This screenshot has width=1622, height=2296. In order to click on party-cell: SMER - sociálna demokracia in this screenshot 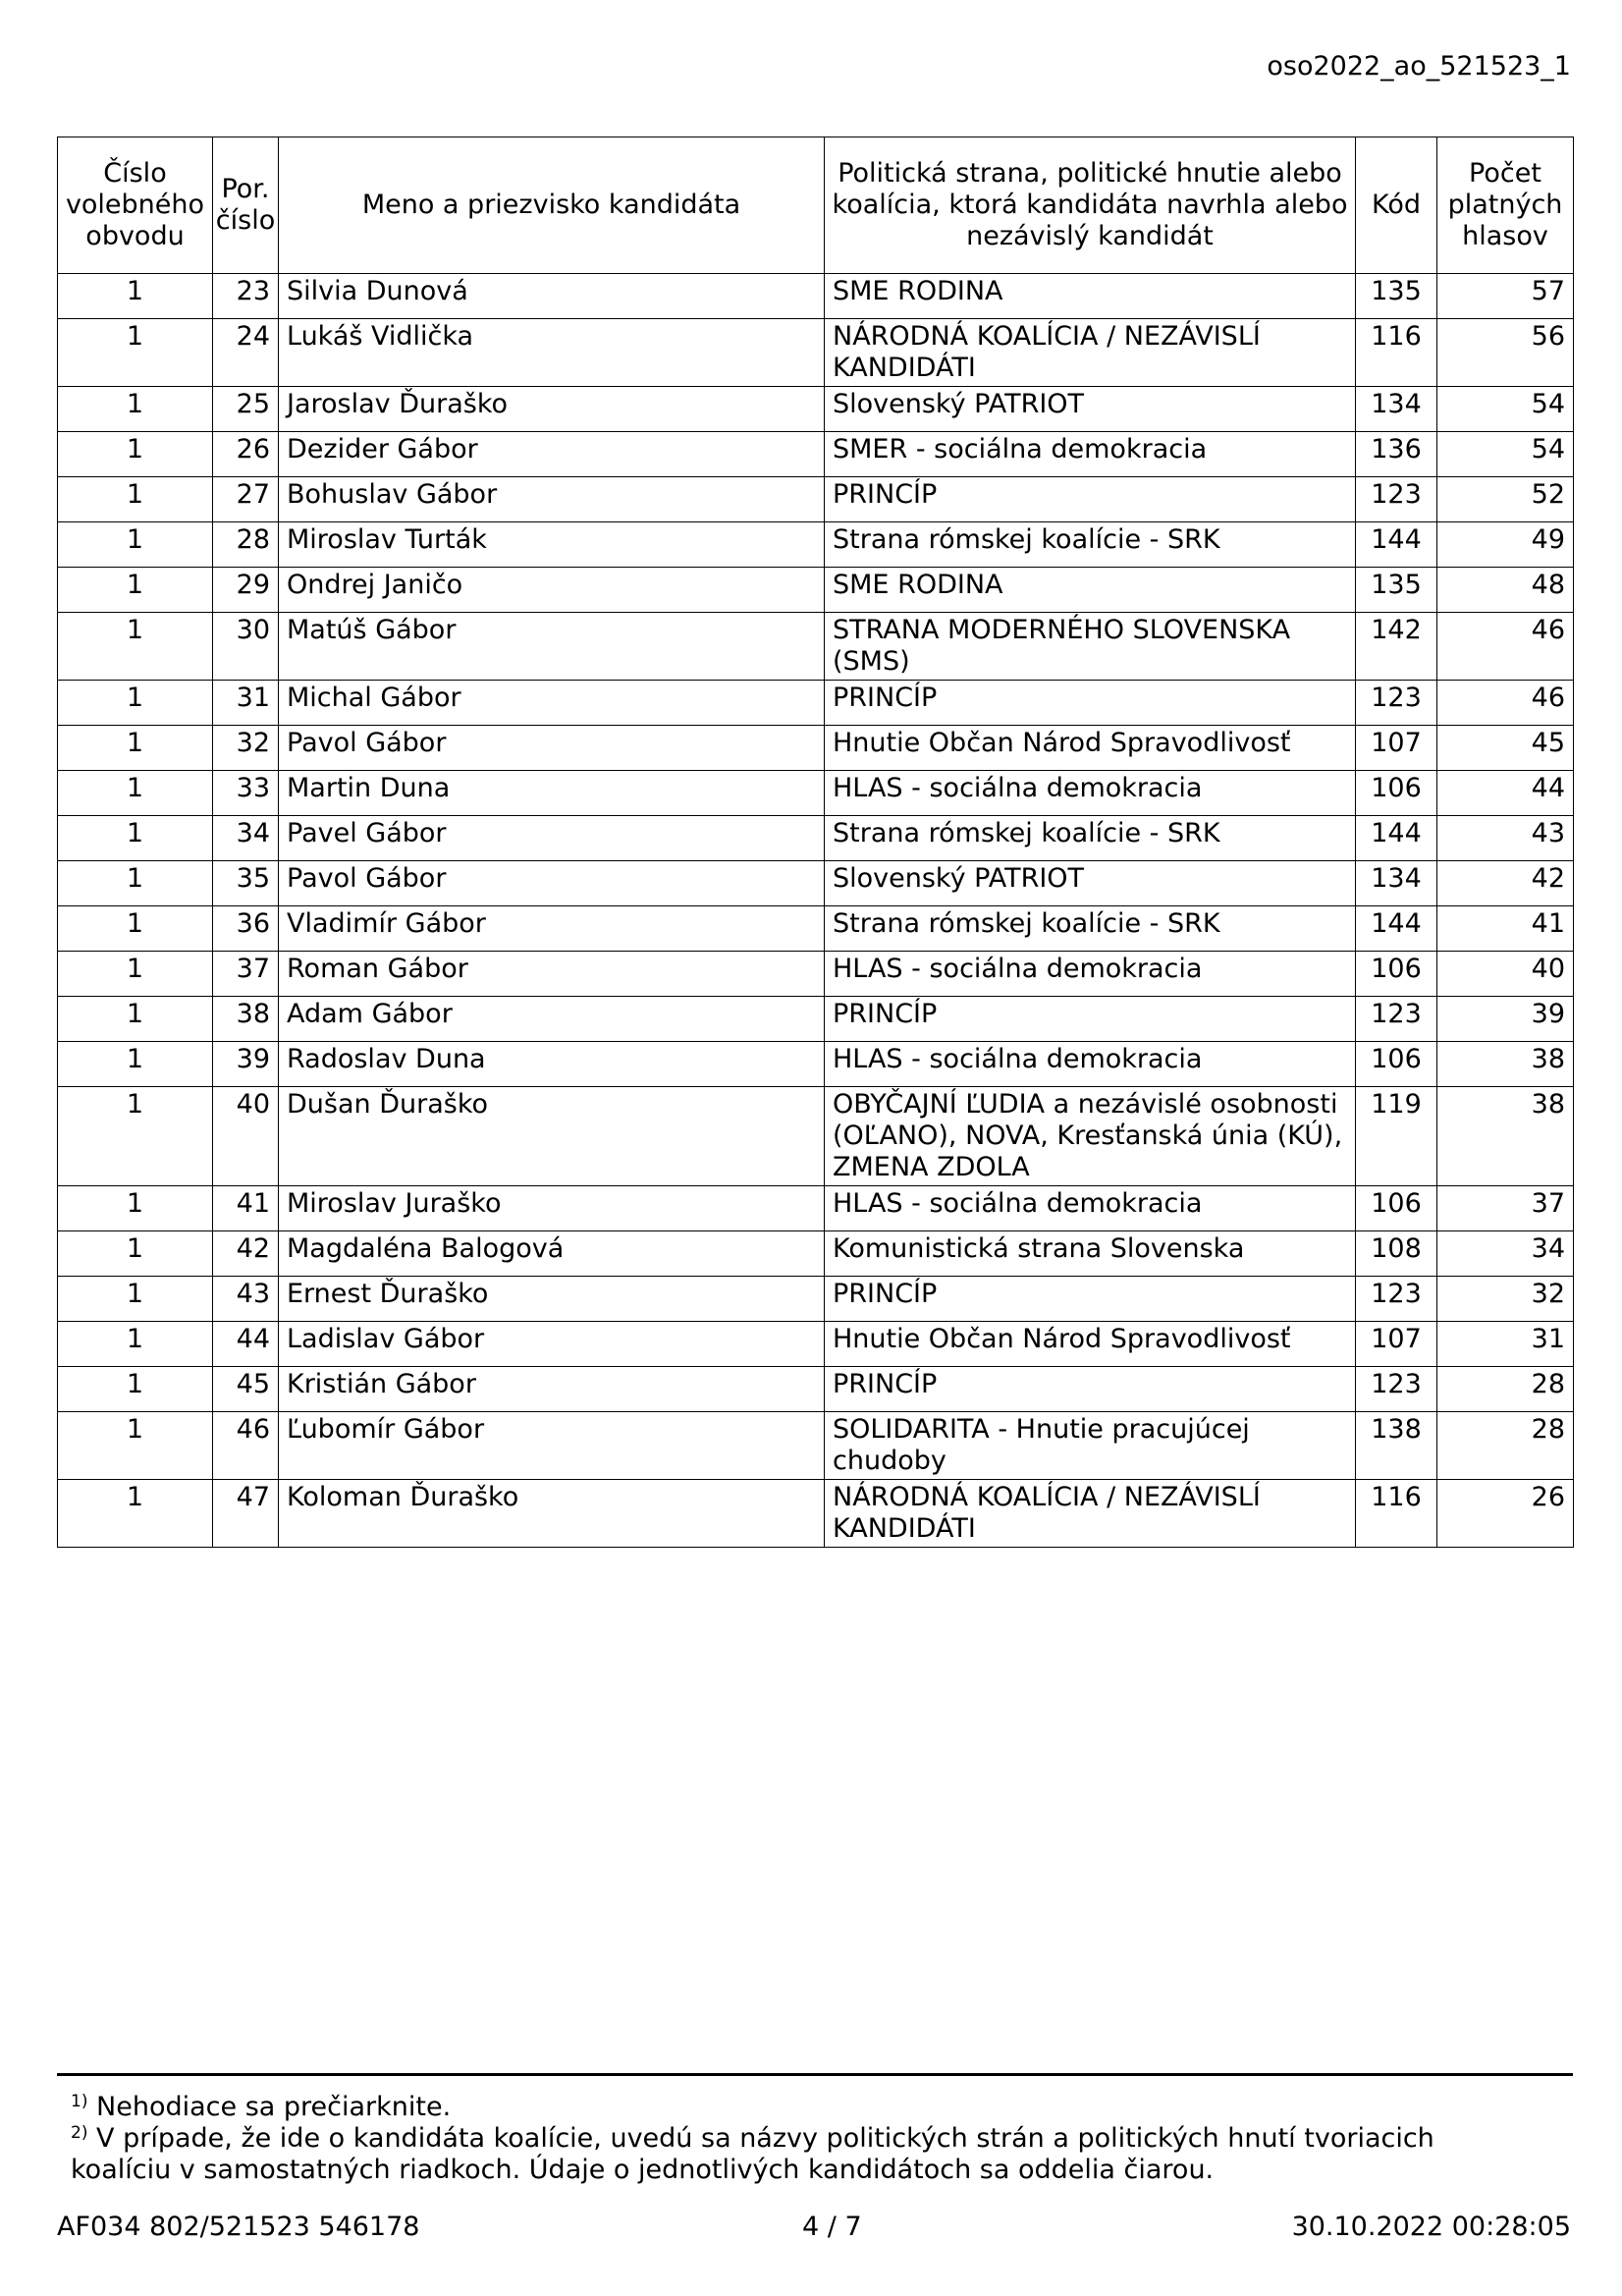, I will do `click(1090, 454)`.